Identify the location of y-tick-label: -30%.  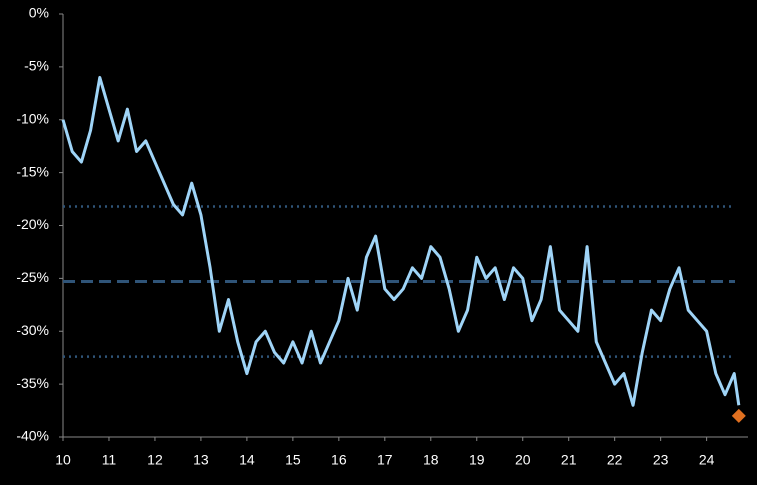
(32, 330).